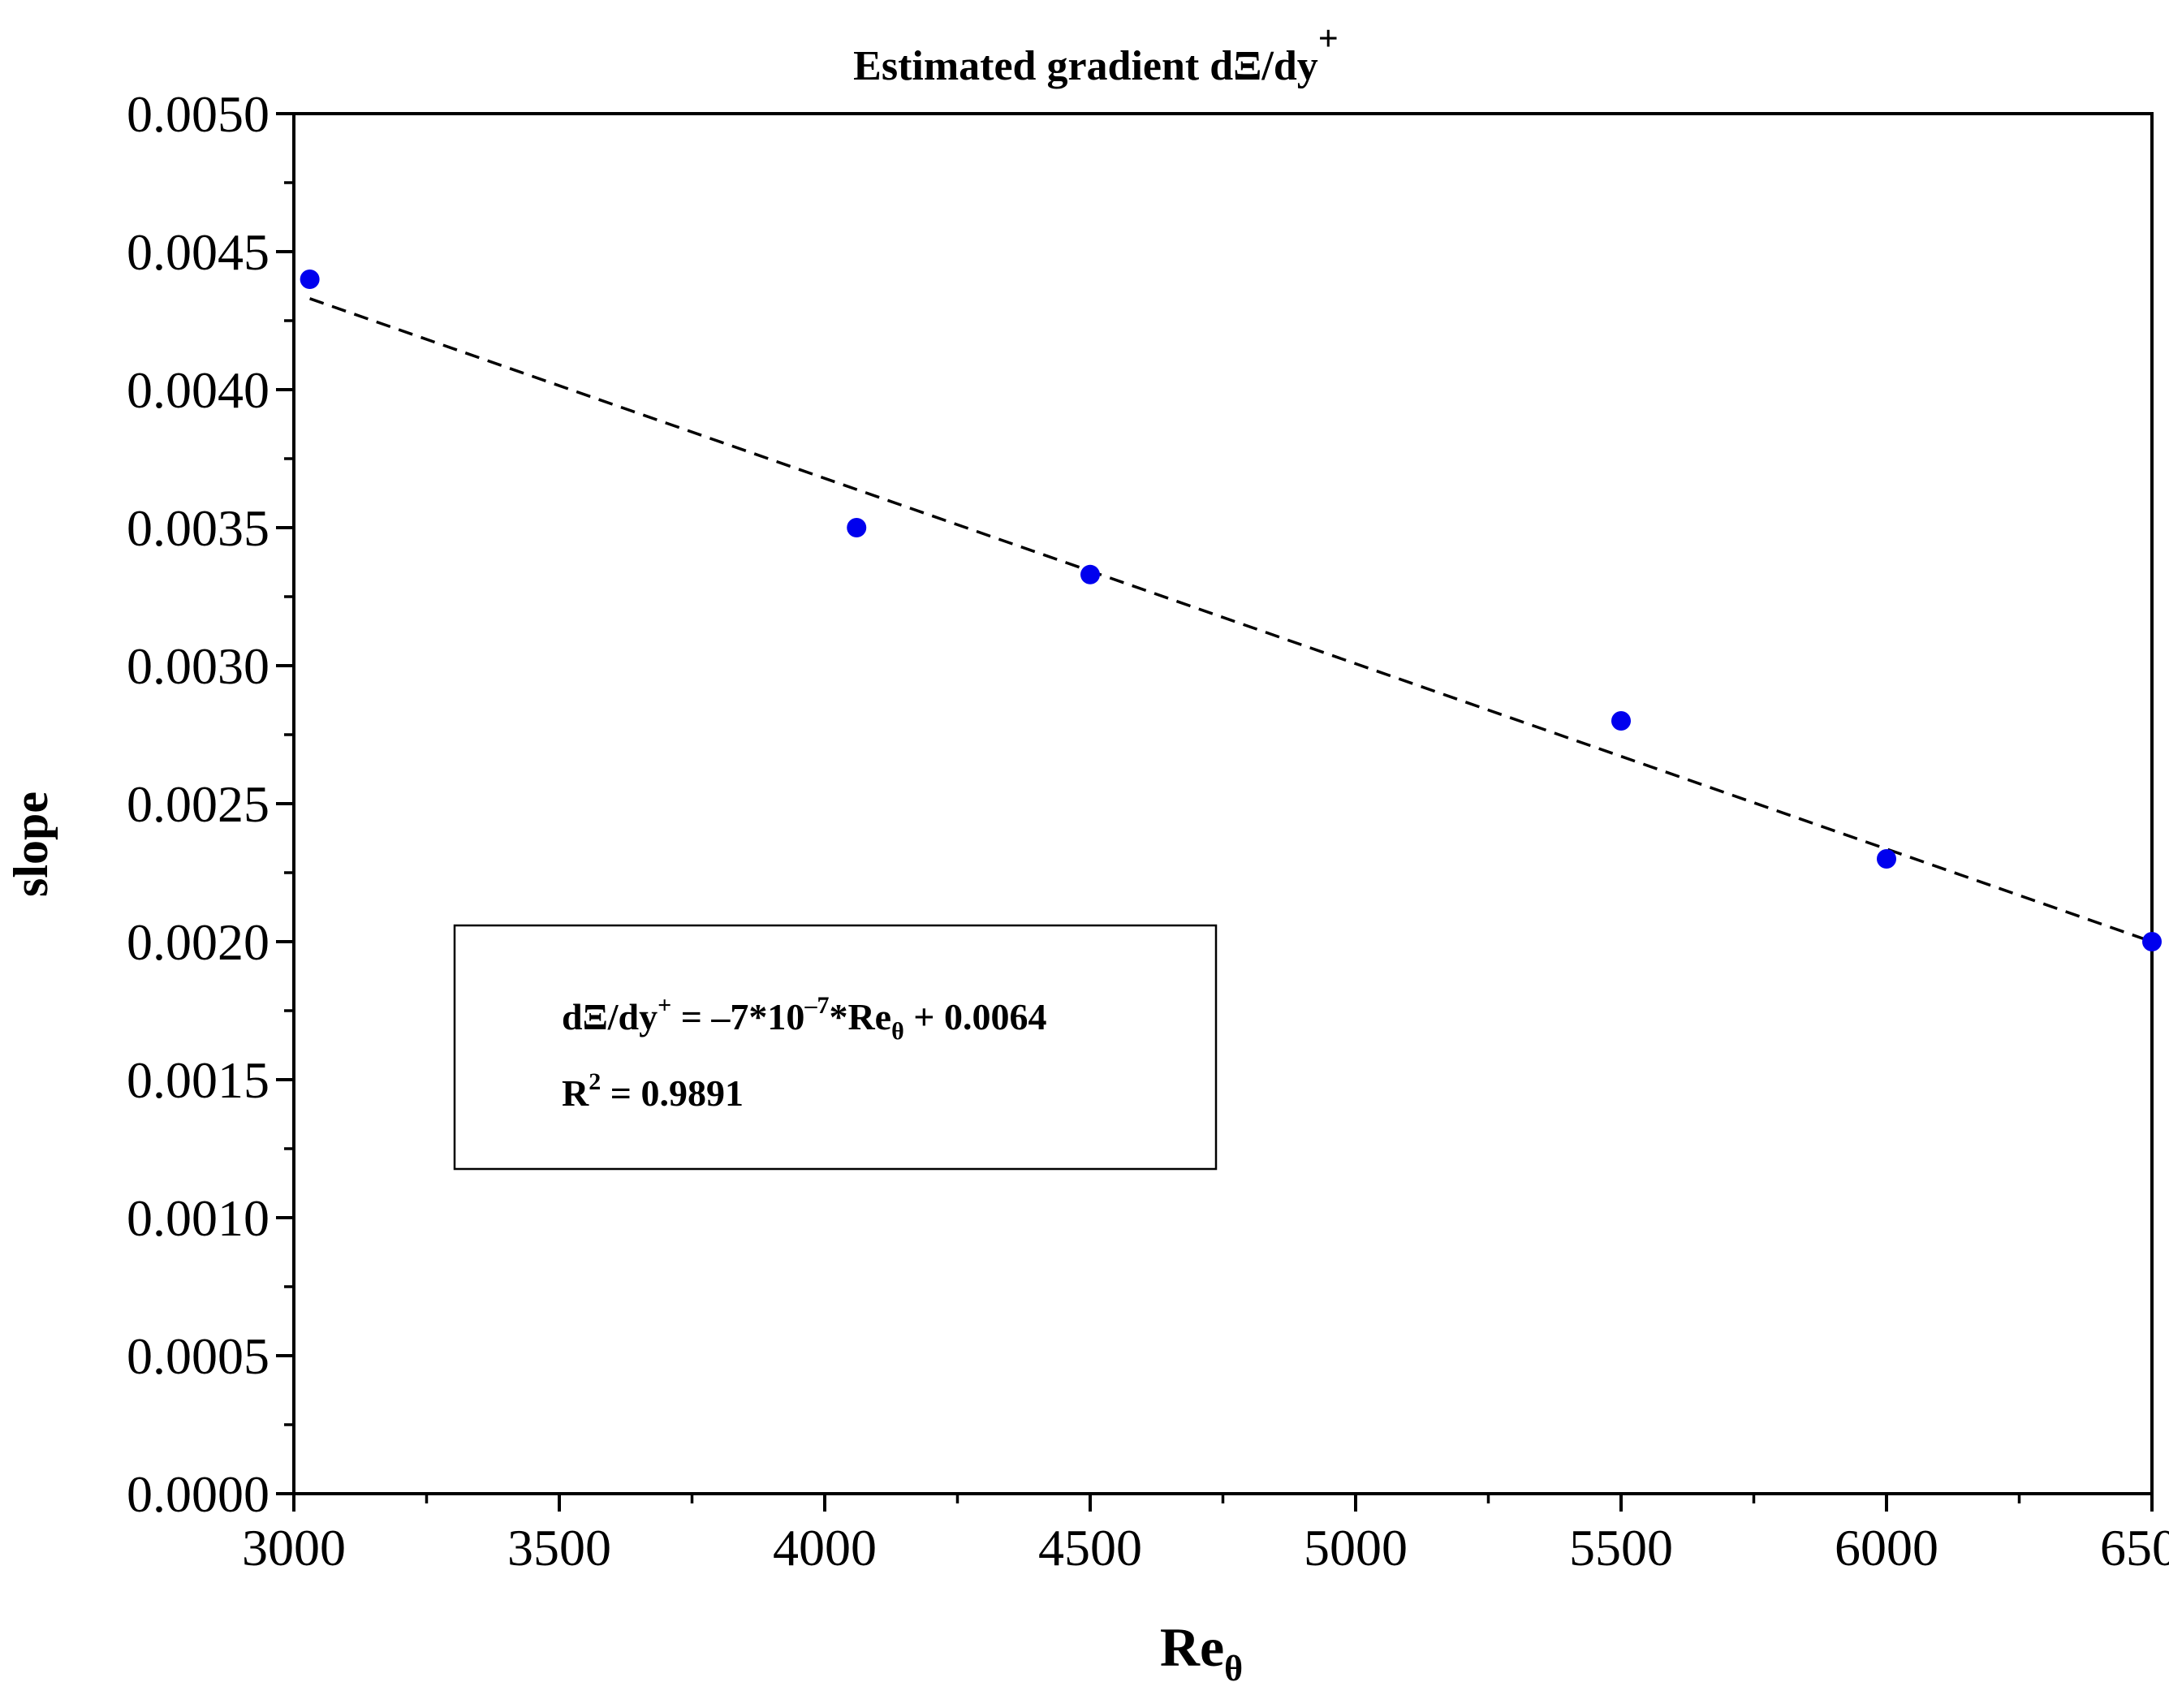  Describe the element at coordinates (559, 1547) in the screenshot. I see `x-tick-label: 3500` at that location.